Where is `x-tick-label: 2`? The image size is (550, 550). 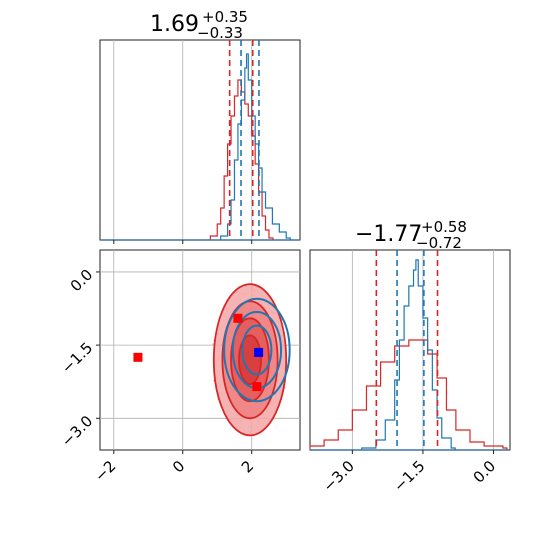 x-tick-label: 2 is located at coordinates (247, 466).